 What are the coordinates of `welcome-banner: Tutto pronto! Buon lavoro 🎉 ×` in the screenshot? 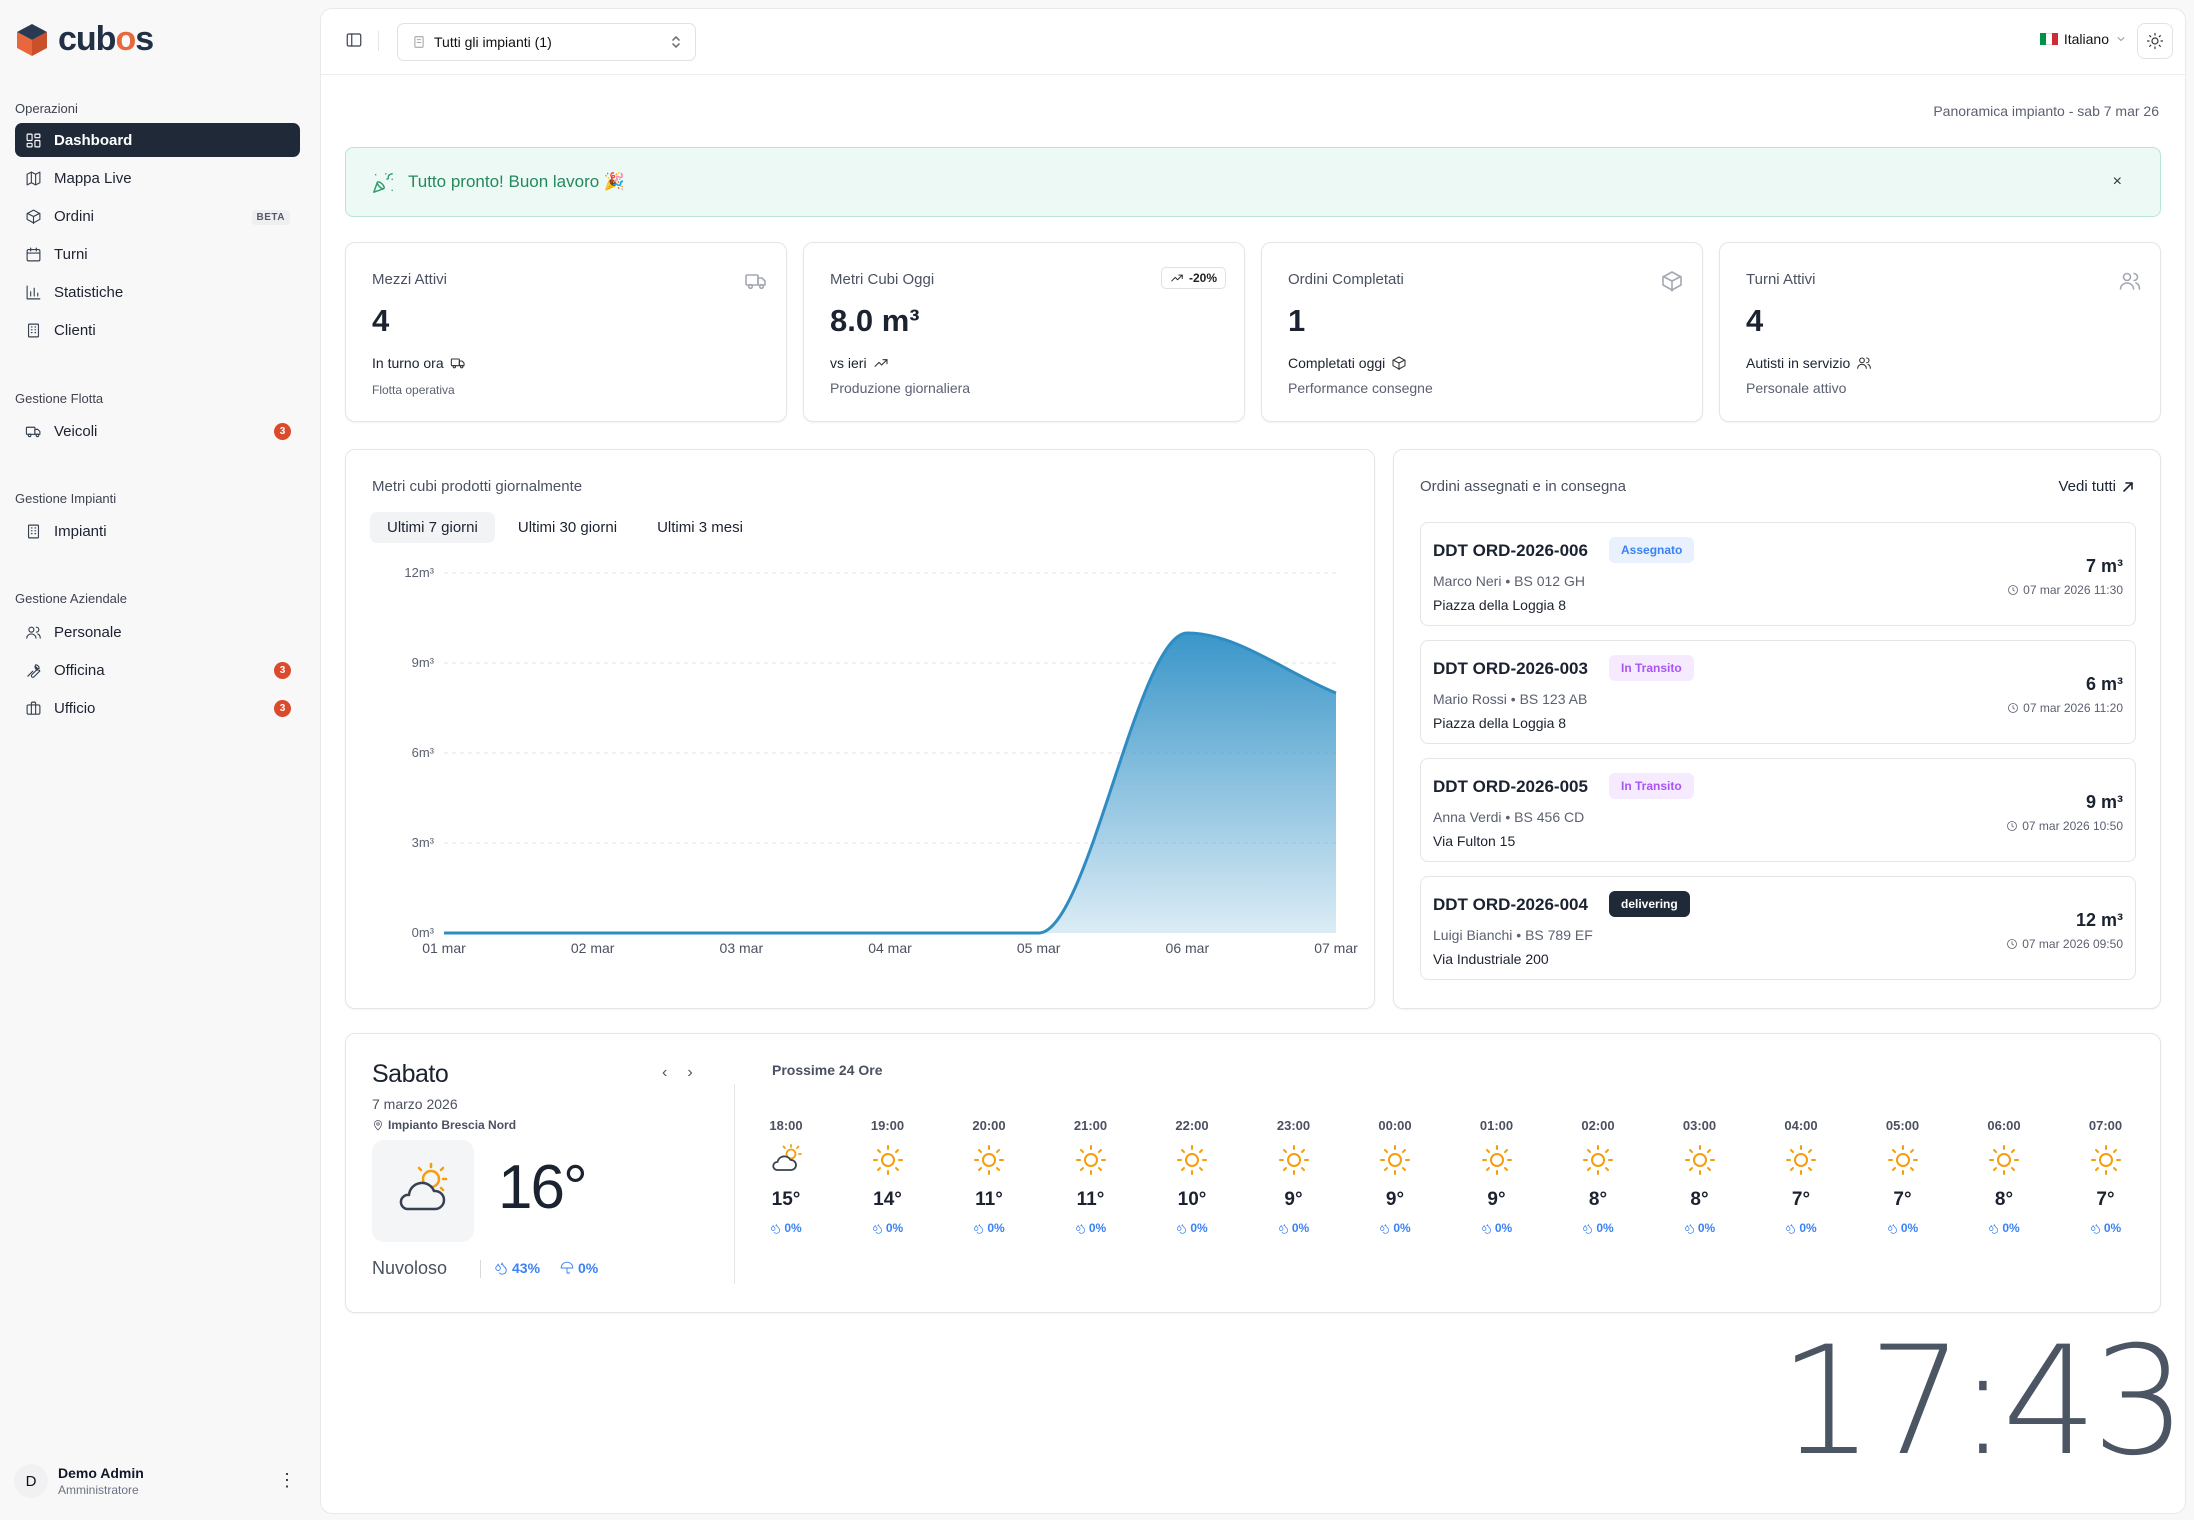 It's located at (1253, 182).